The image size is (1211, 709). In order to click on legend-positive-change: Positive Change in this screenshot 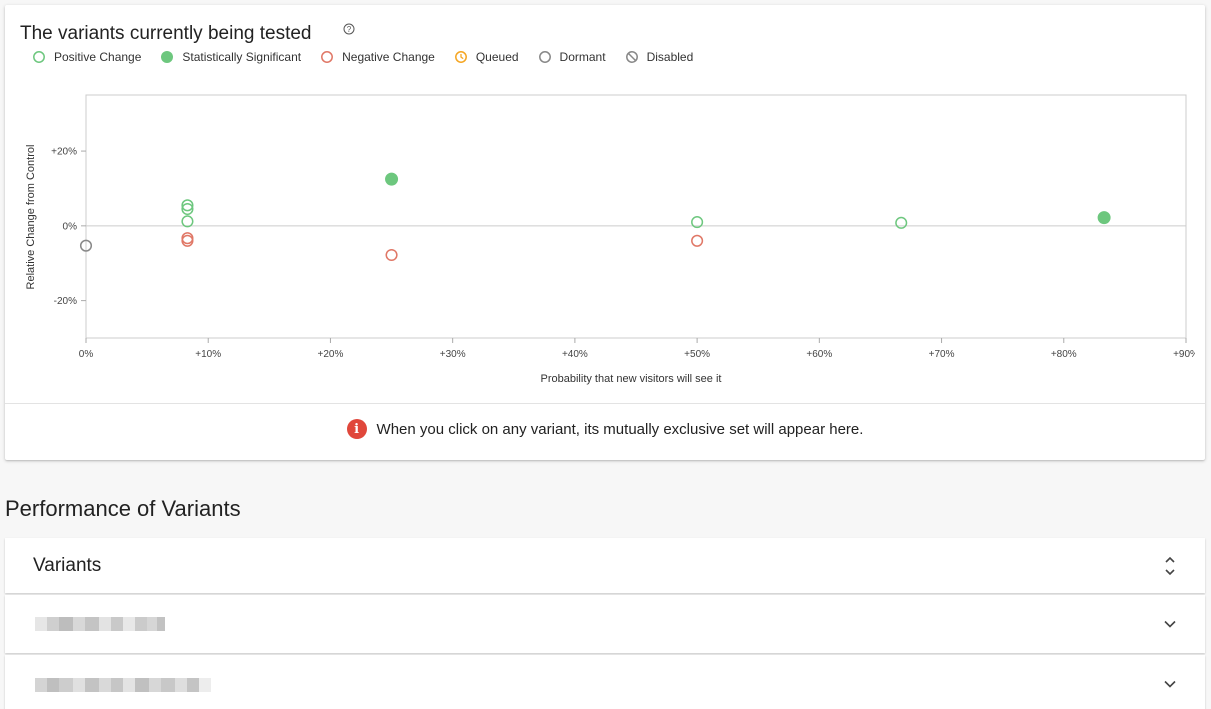, I will do `click(86, 57)`.